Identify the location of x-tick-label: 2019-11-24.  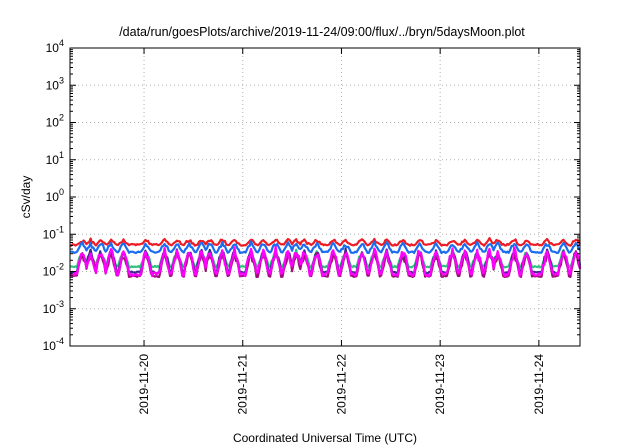
(539, 384).